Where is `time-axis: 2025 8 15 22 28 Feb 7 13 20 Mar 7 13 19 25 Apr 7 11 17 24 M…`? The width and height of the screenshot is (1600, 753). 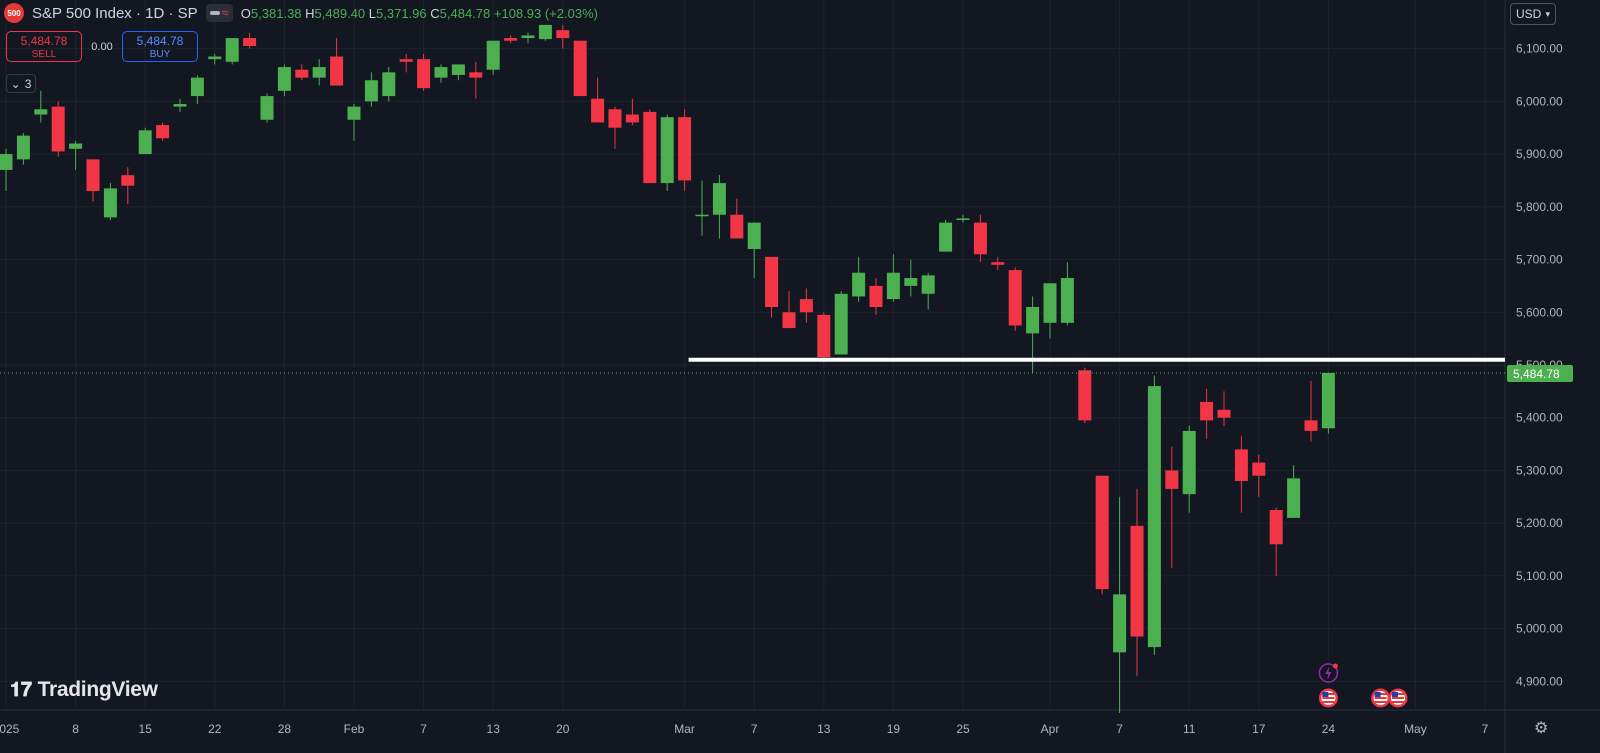
time-axis: 2025 8 15 22 28 Feb 7 13 20 Mar 7 13 19 25 Apr 7 11 17 24 M… is located at coordinates (744, 729).